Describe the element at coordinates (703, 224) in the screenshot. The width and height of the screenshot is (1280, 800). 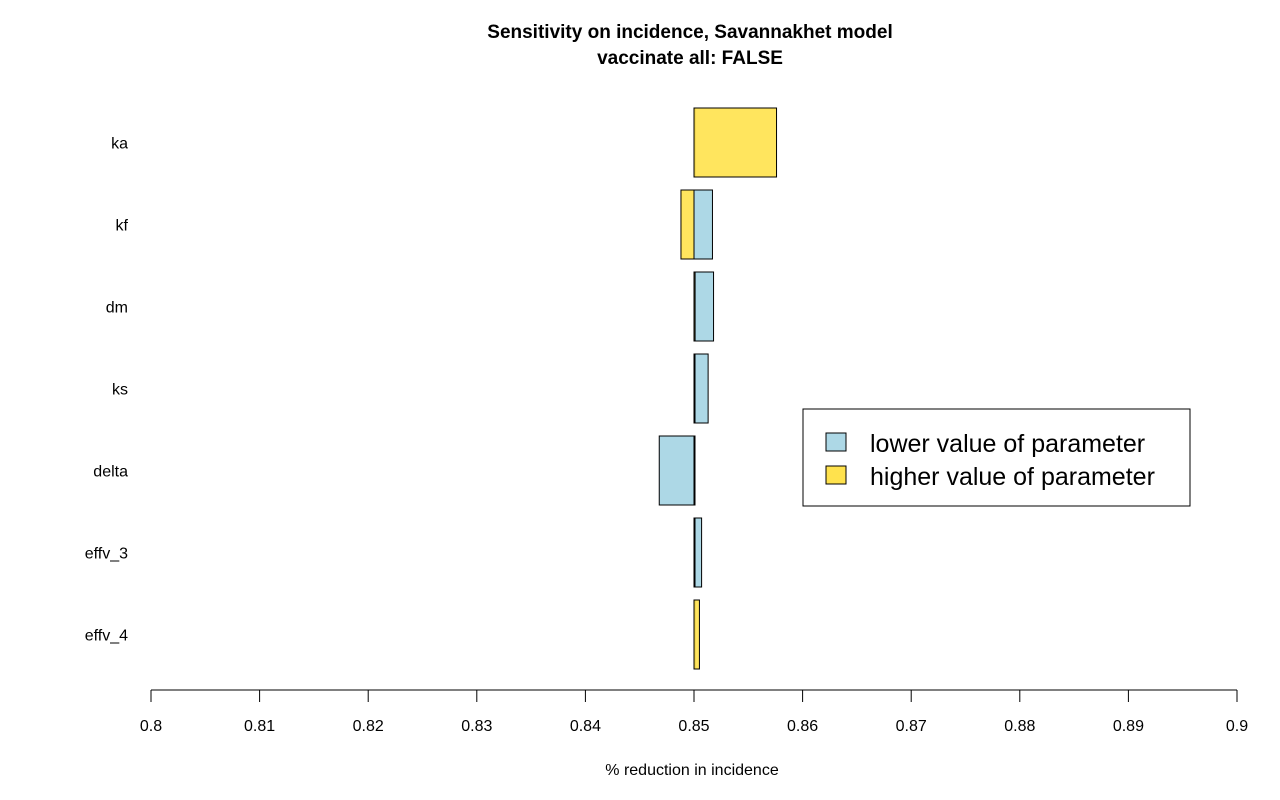
I see `bar-kf-lower` at that location.